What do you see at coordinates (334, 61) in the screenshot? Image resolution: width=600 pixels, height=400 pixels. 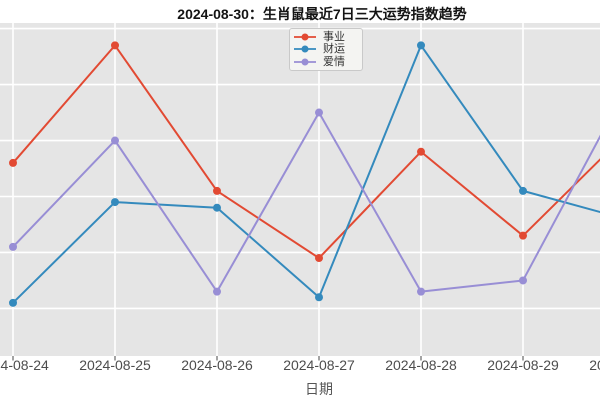 I see `legend-label-love: 爱情` at bounding box center [334, 61].